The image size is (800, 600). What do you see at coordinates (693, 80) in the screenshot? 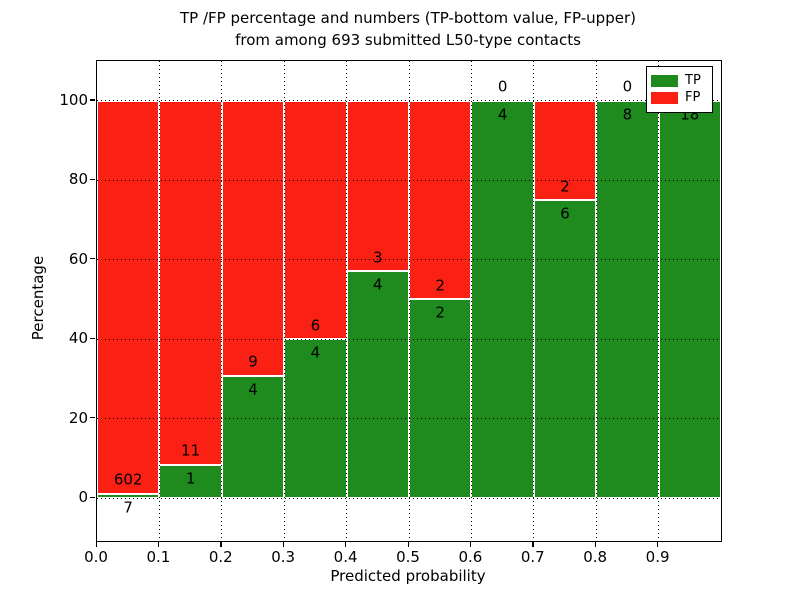
I see `legend-label: TP` at bounding box center [693, 80].